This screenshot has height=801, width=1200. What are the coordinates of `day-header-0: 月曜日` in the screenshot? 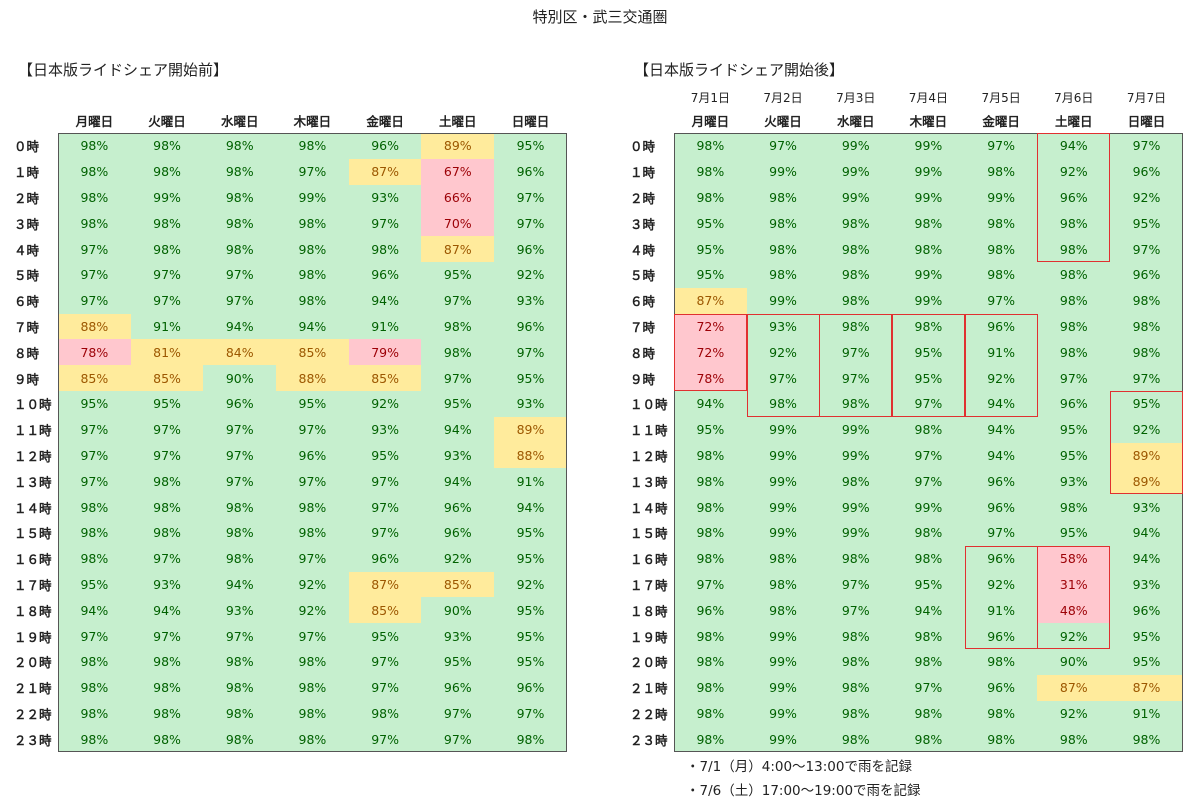 It's located at (710, 121).